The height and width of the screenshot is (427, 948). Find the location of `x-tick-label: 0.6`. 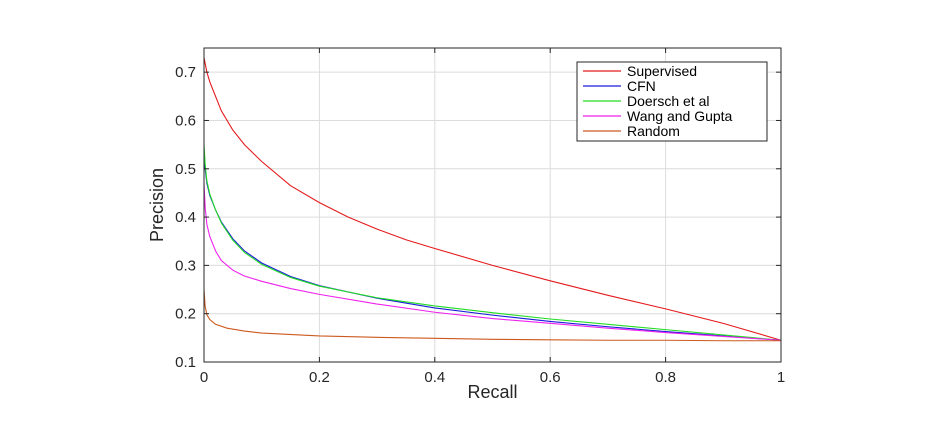

x-tick-label: 0.6 is located at coordinates (550, 377).